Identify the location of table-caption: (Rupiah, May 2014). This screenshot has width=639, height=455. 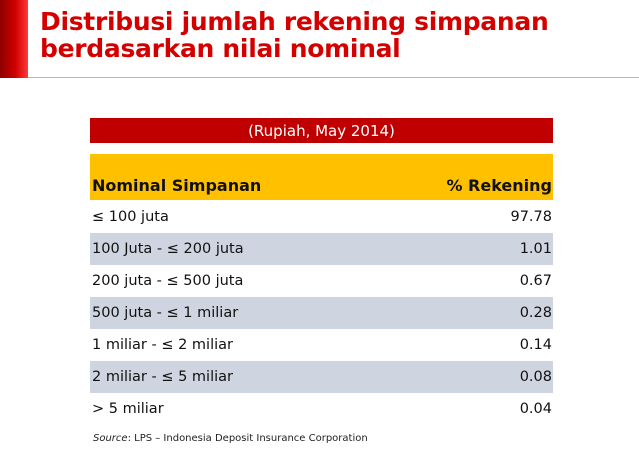
(321, 130).